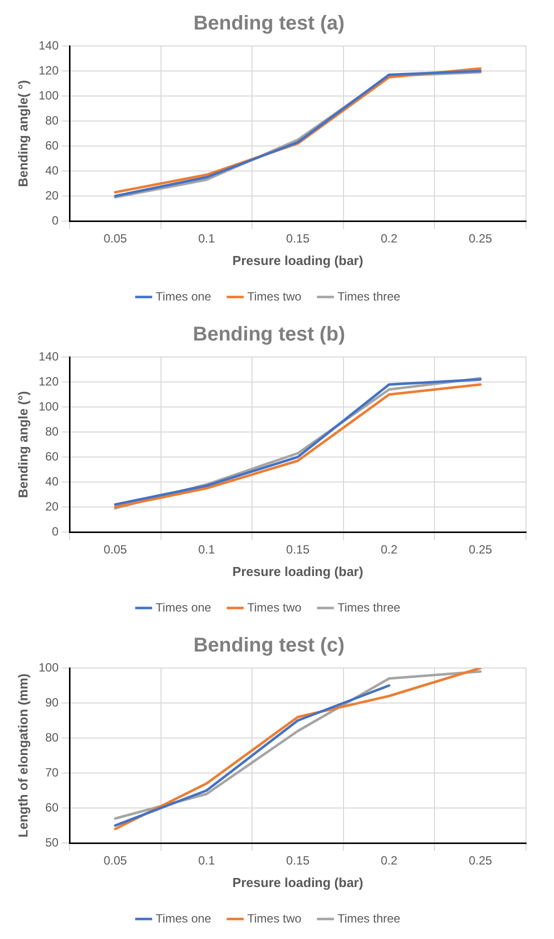 The width and height of the screenshot is (554, 939). Describe the element at coordinates (52, 702) in the screenshot. I see `y-tick-label: 90` at that location.